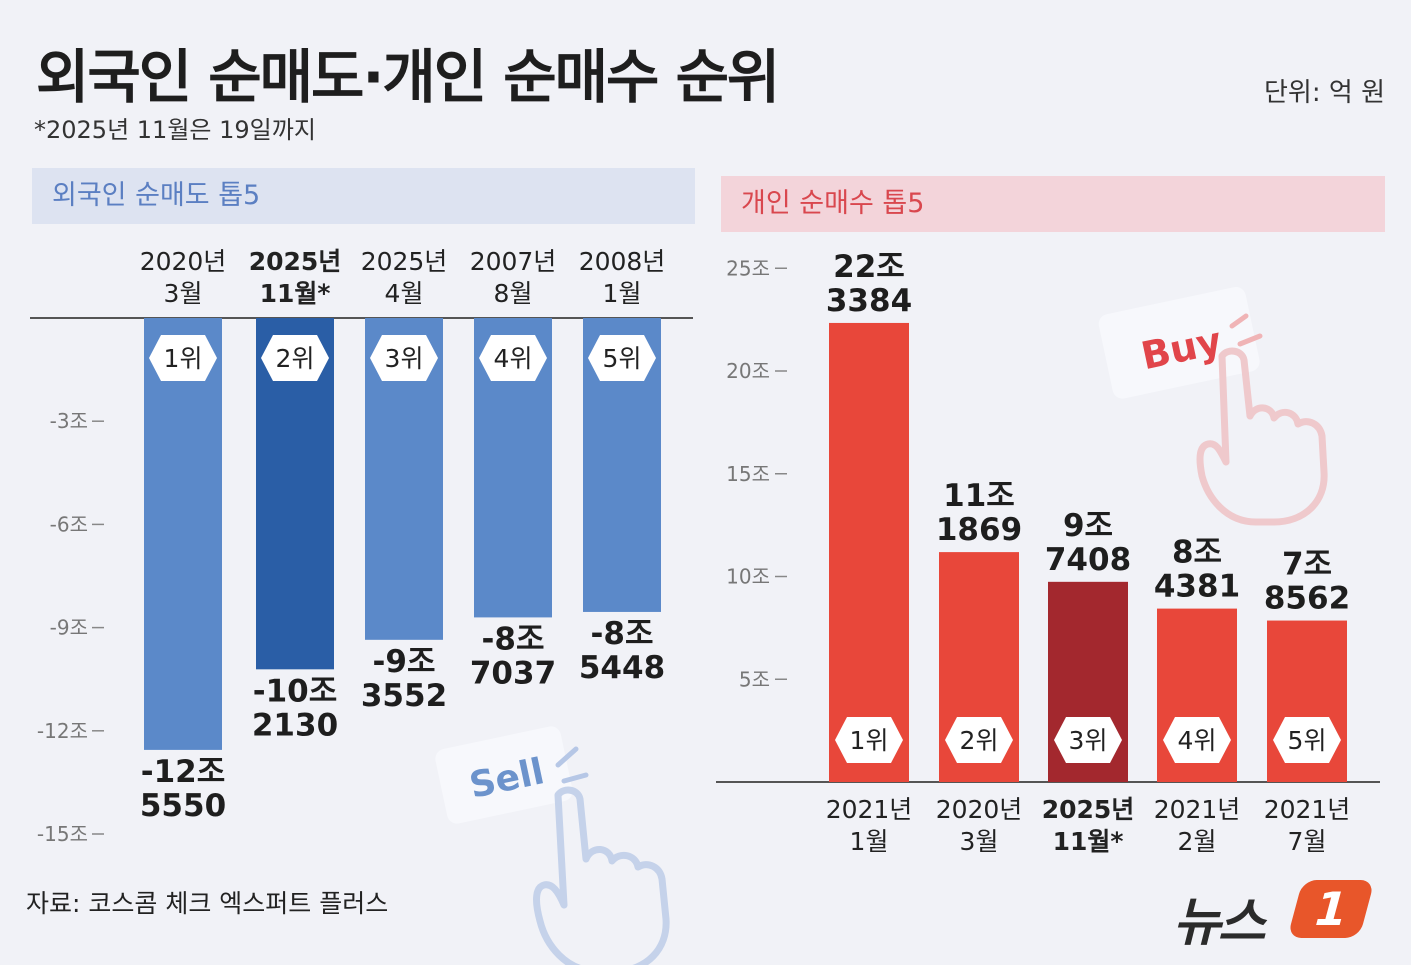 The image size is (1411, 965). Describe the element at coordinates (69, 524) in the screenshot. I see `foreign-y-tick: -6조` at that location.